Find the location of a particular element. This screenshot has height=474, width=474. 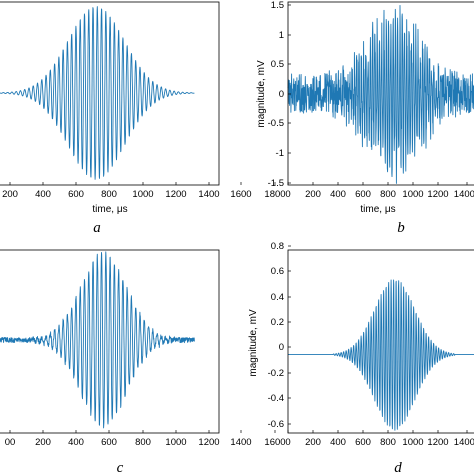

x-ticks-a: 200 400 600 800 1000 1200 1400 1600 1800 is located at coordinates (144, 191).